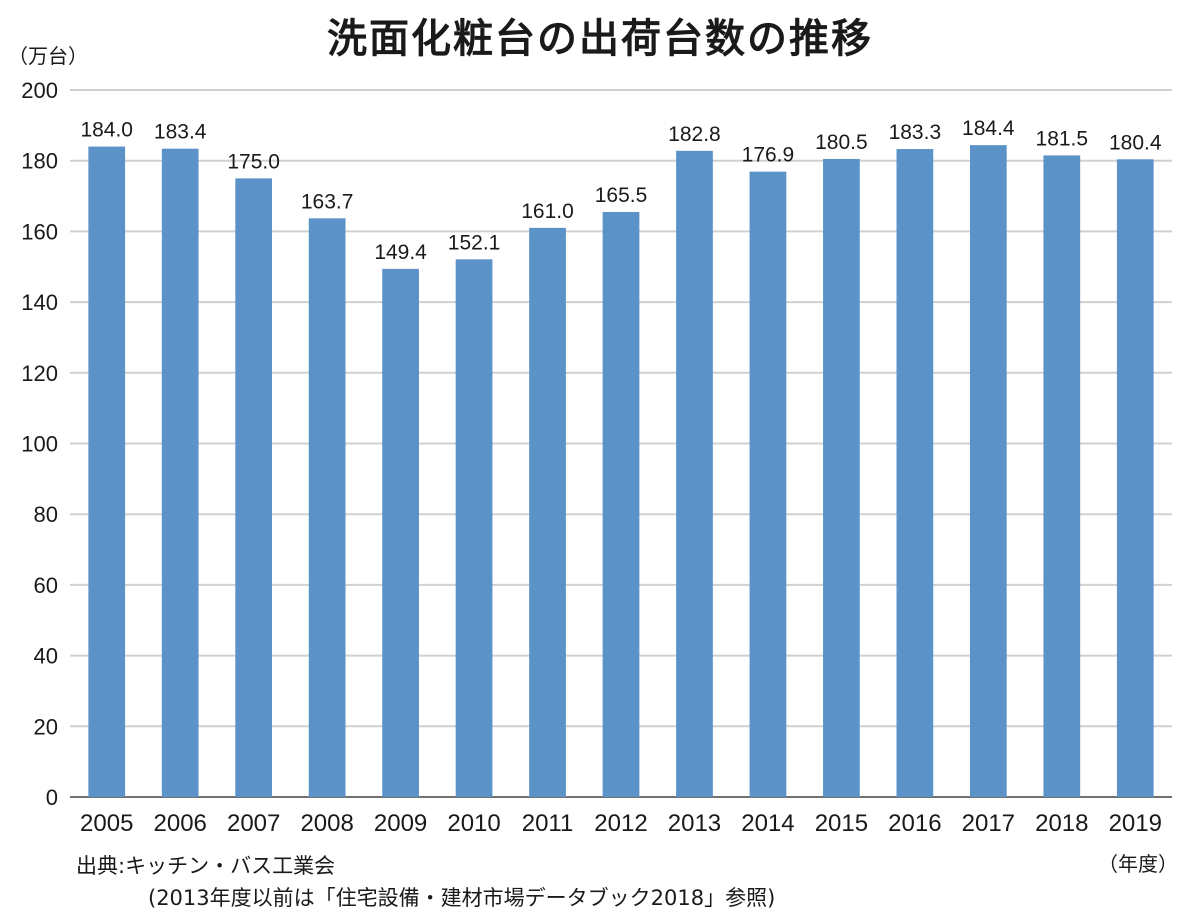 The width and height of the screenshot is (1200, 917). I want to click on data-label-2010: 152.1, so click(474, 242).